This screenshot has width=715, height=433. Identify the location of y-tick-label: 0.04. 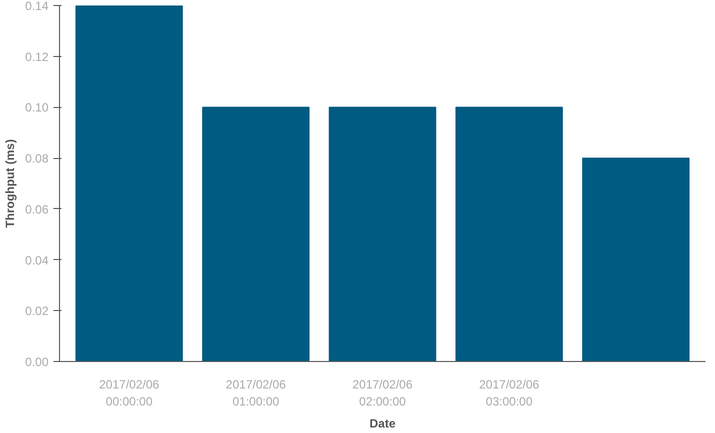
(37, 260).